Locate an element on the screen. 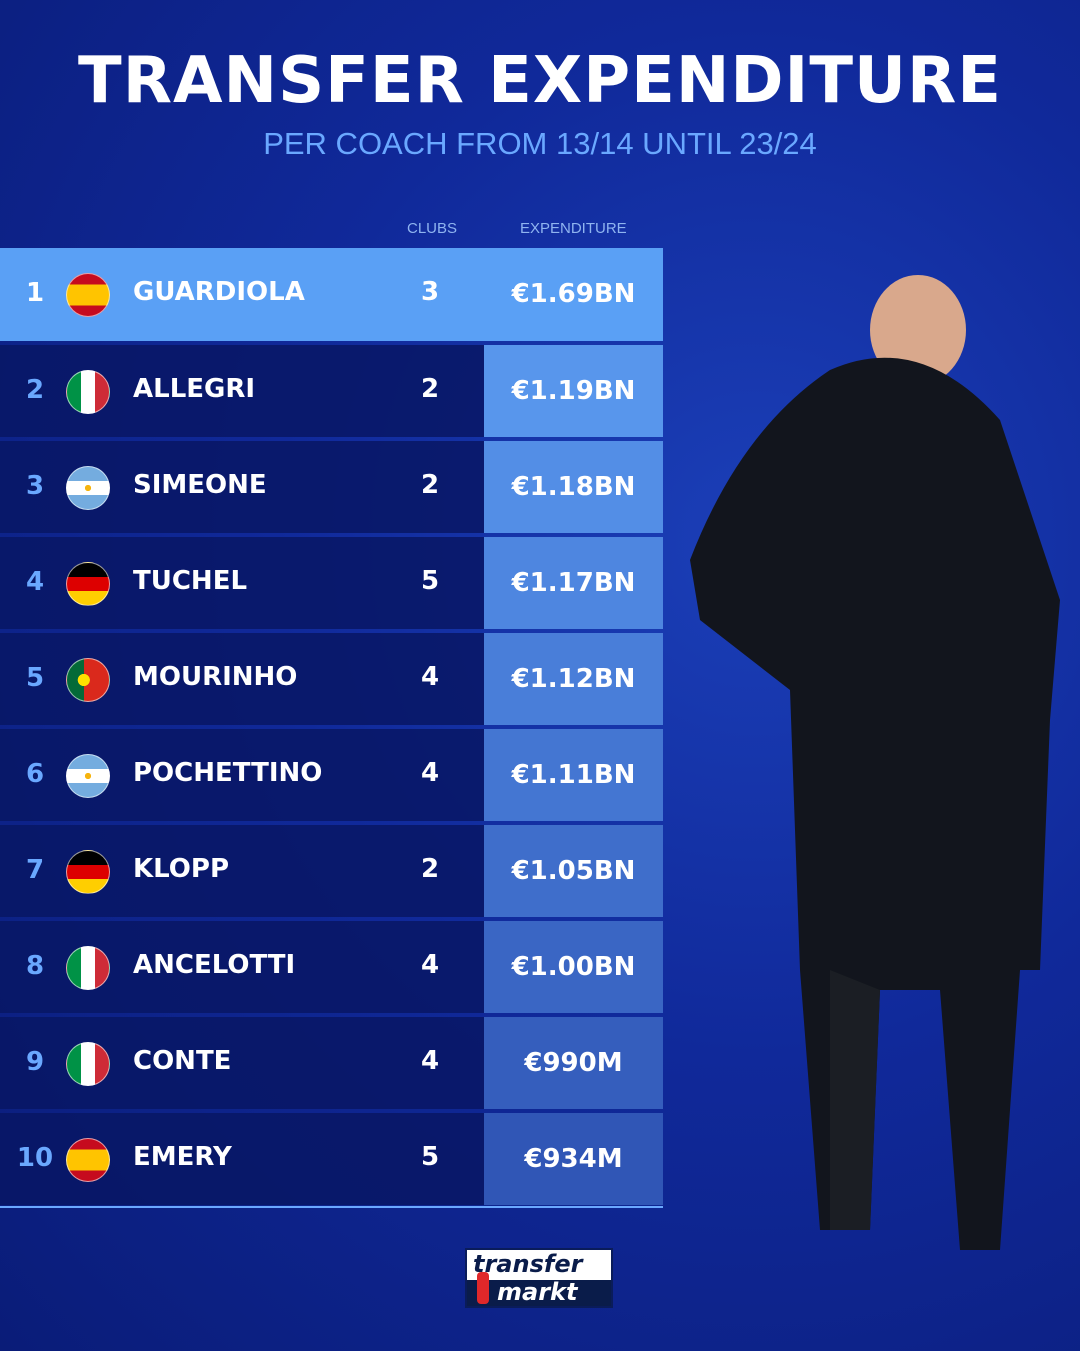  expenditure-value: €1.19BN is located at coordinates (573, 391).